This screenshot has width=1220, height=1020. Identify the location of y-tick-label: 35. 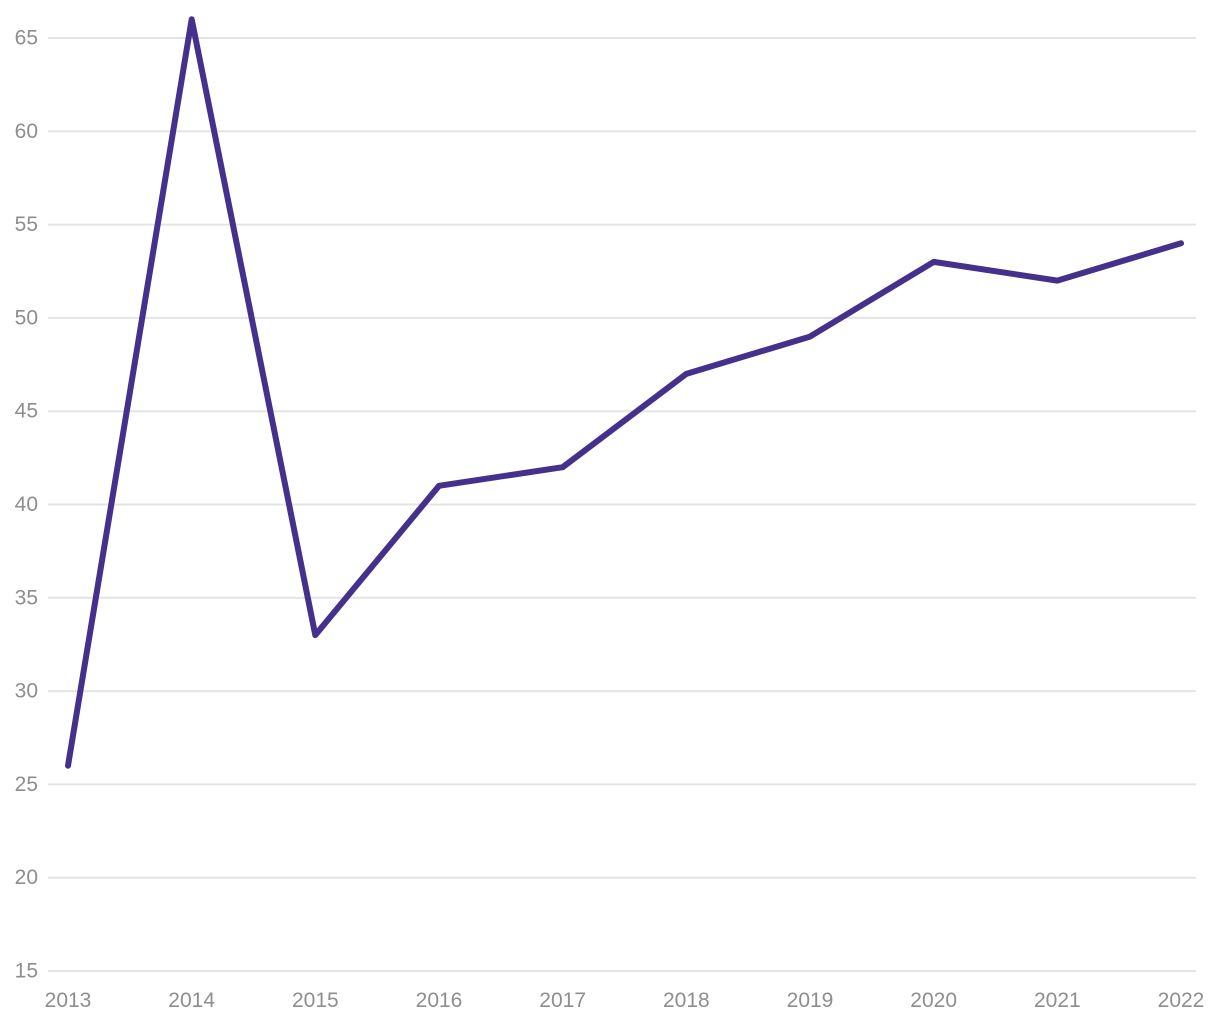
(26, 597).